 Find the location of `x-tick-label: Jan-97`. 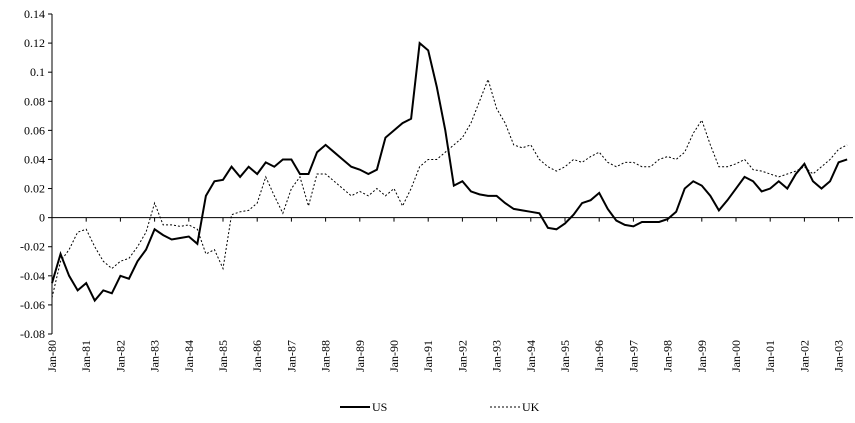

x-tick-label: Jan-97 is located at coordinates (633, 356).